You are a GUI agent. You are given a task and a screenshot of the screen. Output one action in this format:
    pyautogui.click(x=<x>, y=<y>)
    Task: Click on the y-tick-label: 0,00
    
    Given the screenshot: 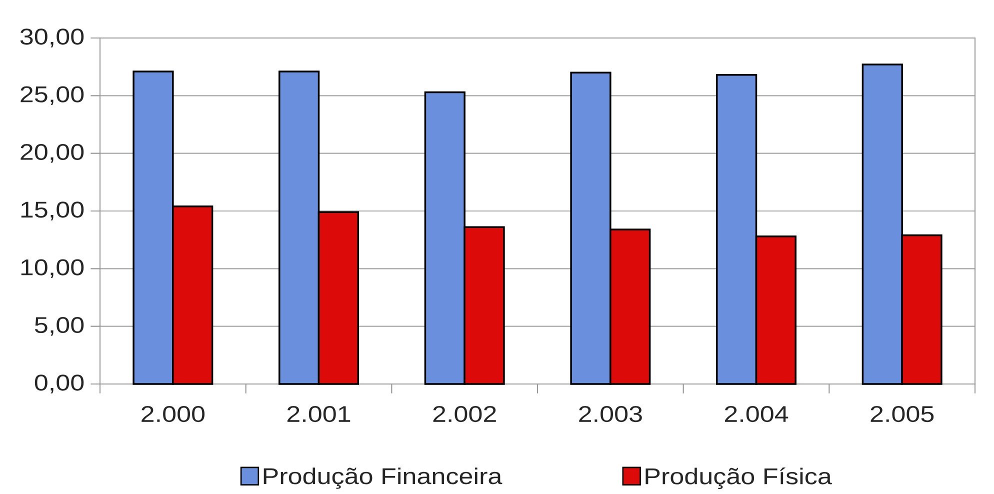 What is the action you would take?
    pyautogui.click(x=59, y=384)
    